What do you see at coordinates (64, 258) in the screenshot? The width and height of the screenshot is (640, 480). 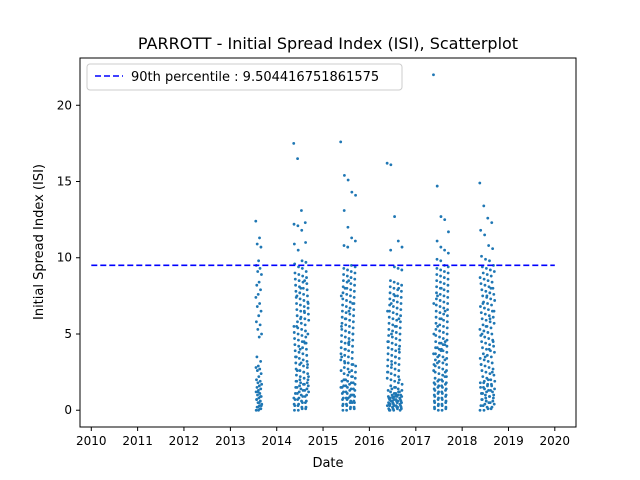 I see `y-tick-label: 10` at bounding box center [64, 258].